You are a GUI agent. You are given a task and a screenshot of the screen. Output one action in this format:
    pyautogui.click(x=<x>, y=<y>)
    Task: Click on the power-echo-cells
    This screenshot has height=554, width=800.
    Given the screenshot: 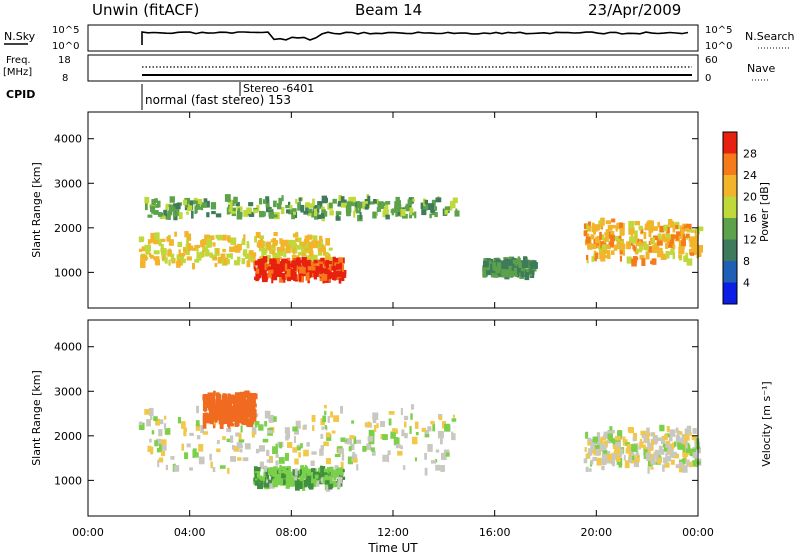 What is the action you would take?
    pyautogui.click(x=421, y=239)
    